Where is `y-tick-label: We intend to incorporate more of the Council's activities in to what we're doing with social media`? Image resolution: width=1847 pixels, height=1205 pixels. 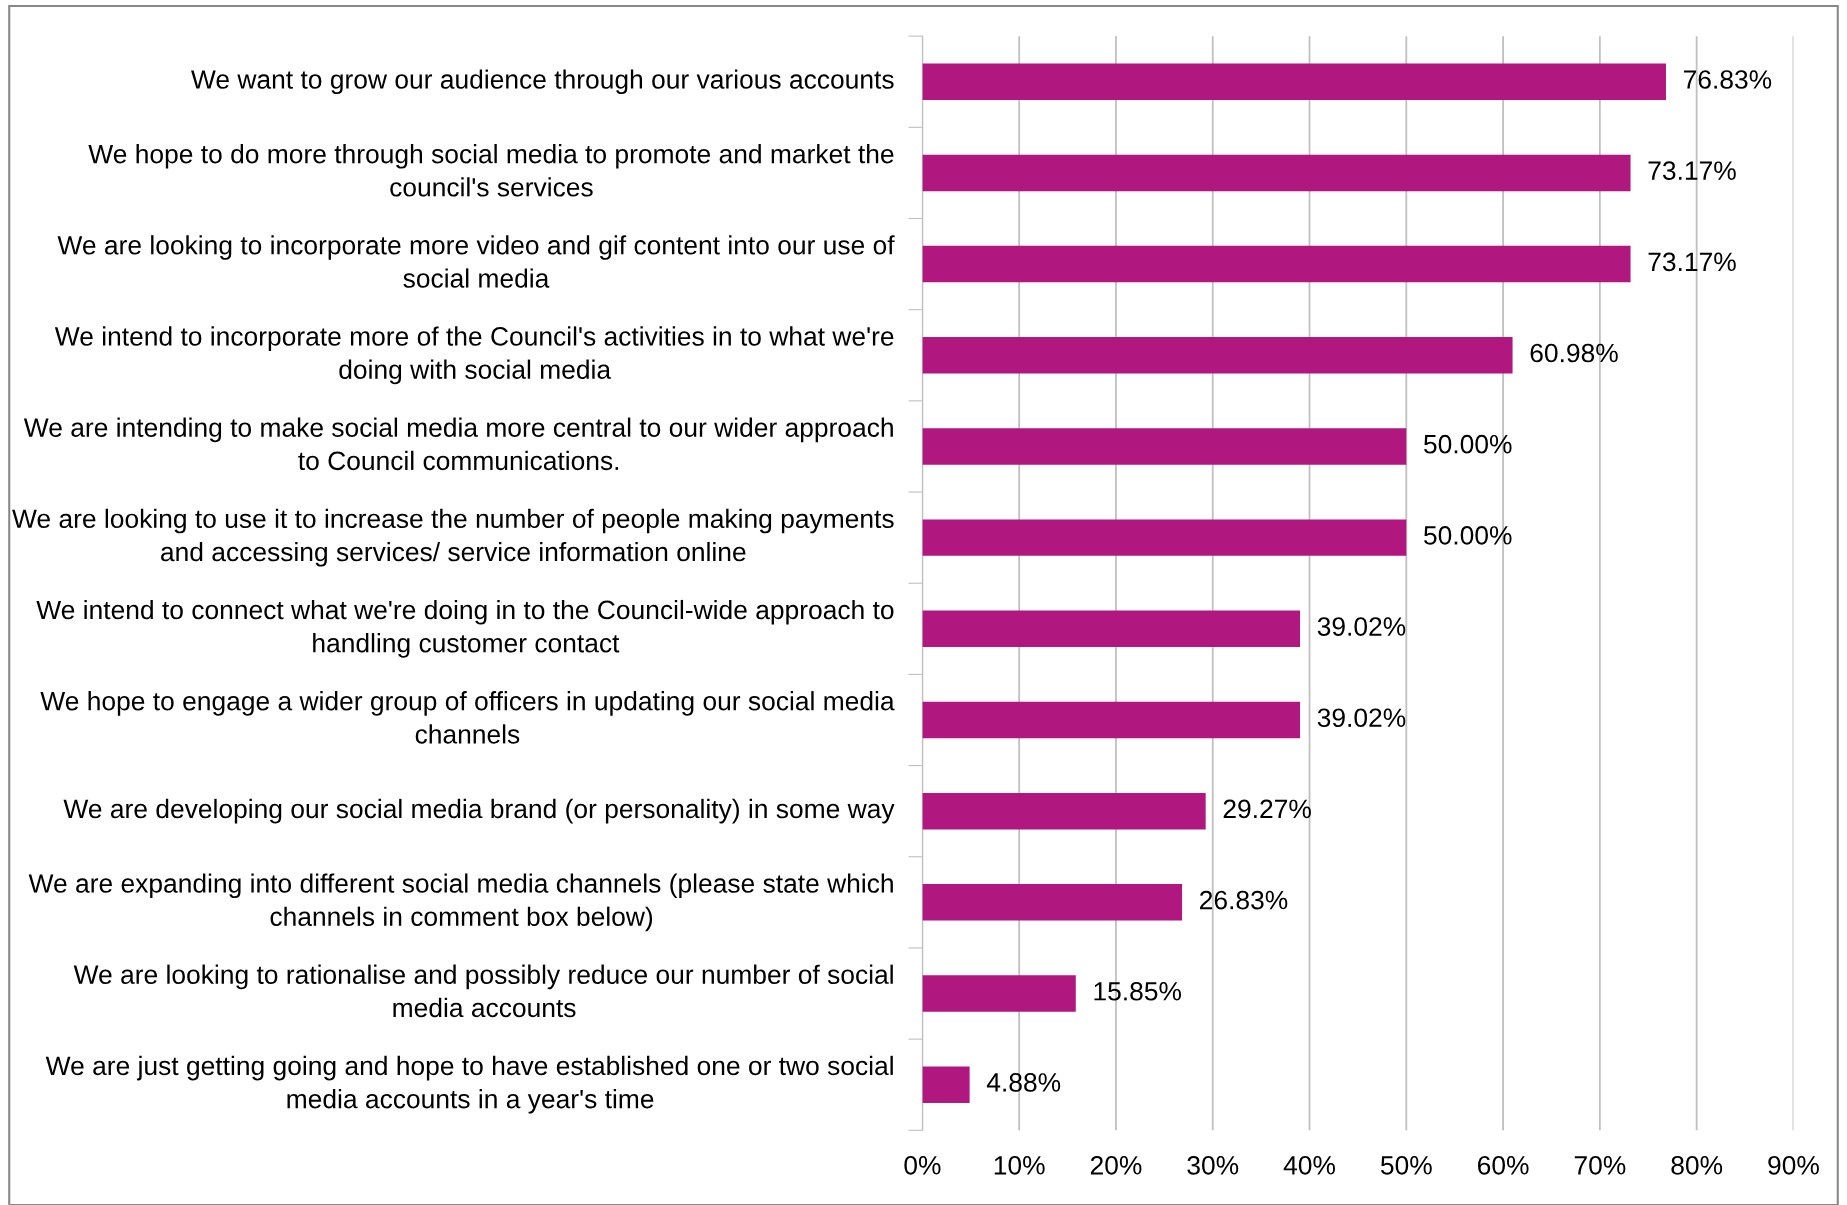 y-tick-label: We intend to incorporate more of the Council's activities in to what we're doing with social media is located at coordinates (474, 355).